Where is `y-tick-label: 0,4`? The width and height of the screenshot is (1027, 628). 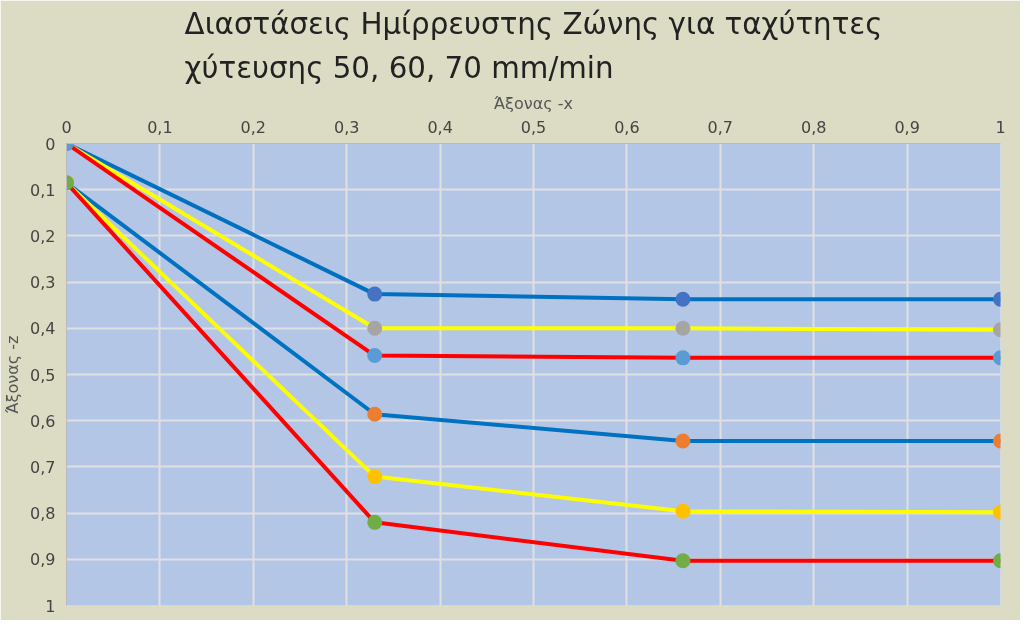
y-tick-label: 0,4 is located at coordinates (43, 329).